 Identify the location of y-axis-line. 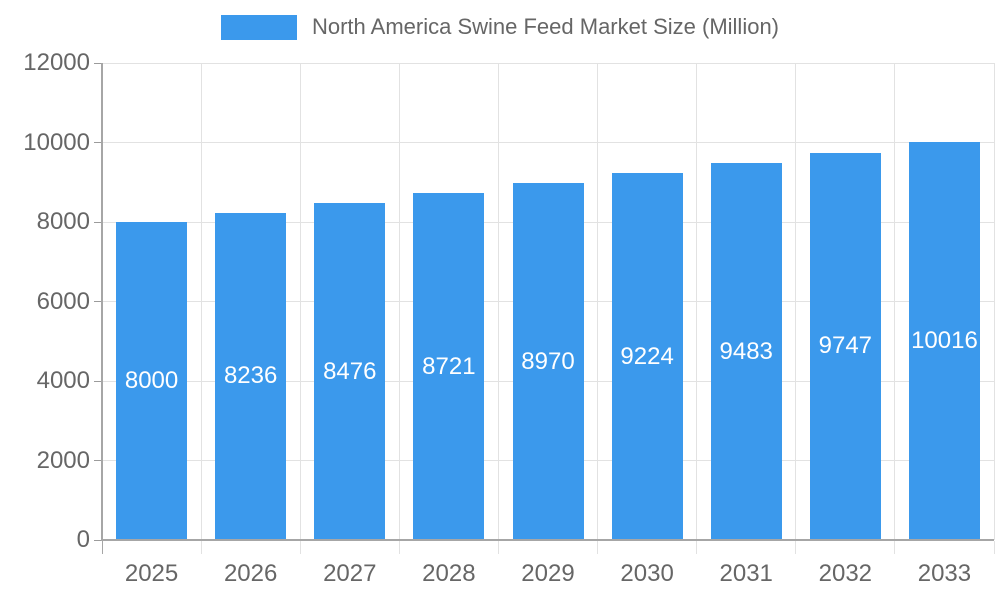
(102, 301).